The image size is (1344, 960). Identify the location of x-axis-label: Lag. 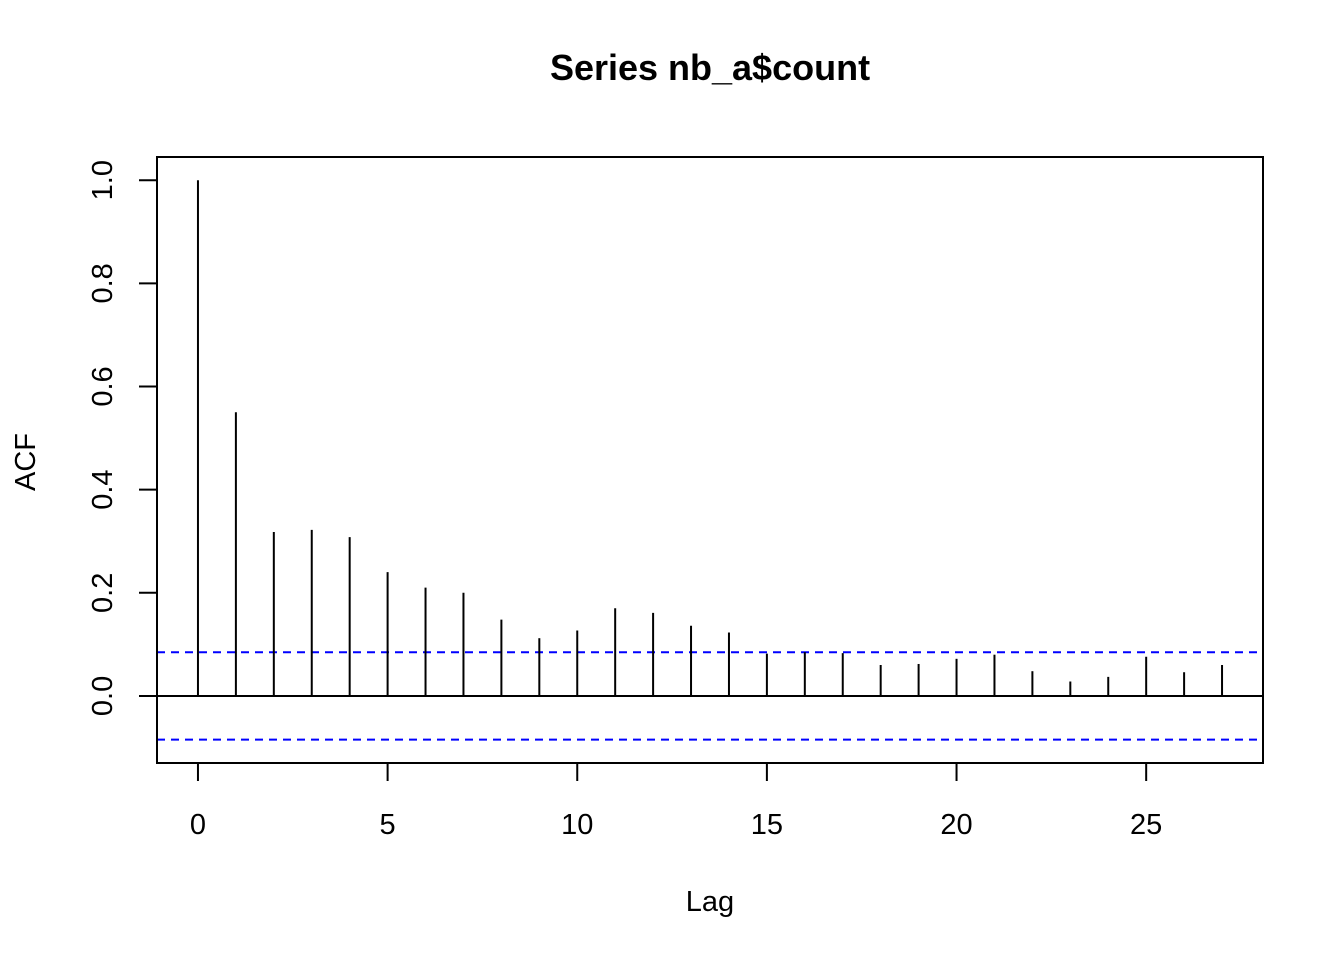
(710, 902).